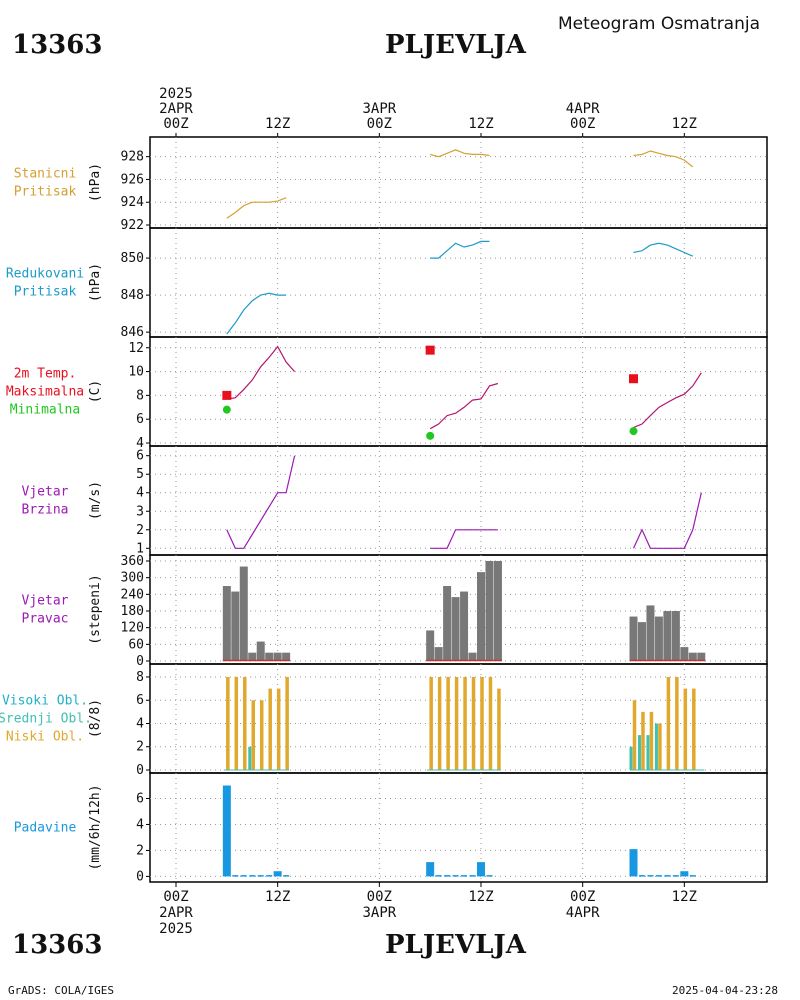 This screenshot has width=800, height=1000. Describe the element at coordinates (136, 372) in the screenshot. I see `temperature-ytick-label: 10` at that location.